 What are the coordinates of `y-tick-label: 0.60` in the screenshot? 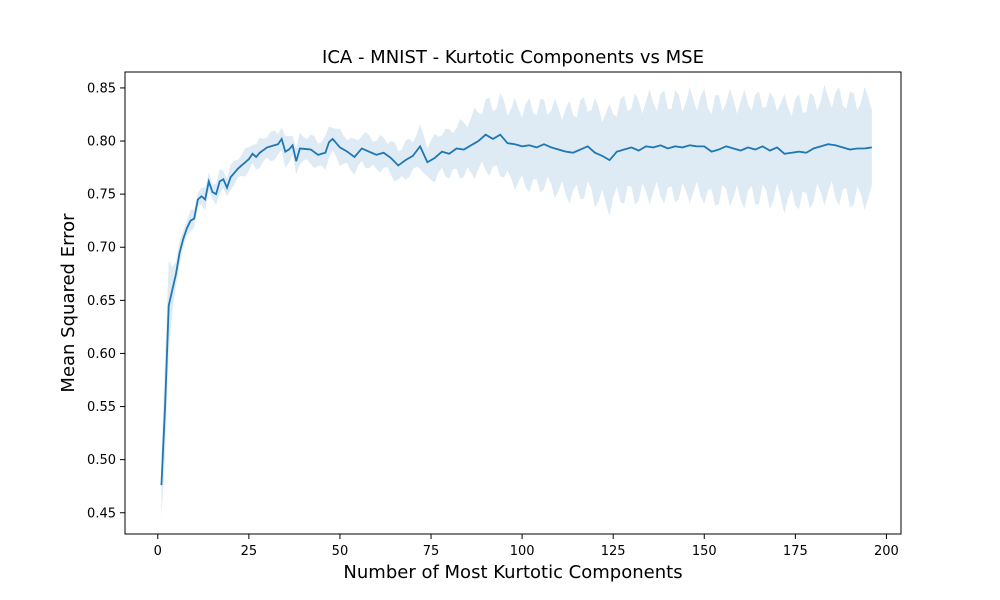 It's located at (101, 354).